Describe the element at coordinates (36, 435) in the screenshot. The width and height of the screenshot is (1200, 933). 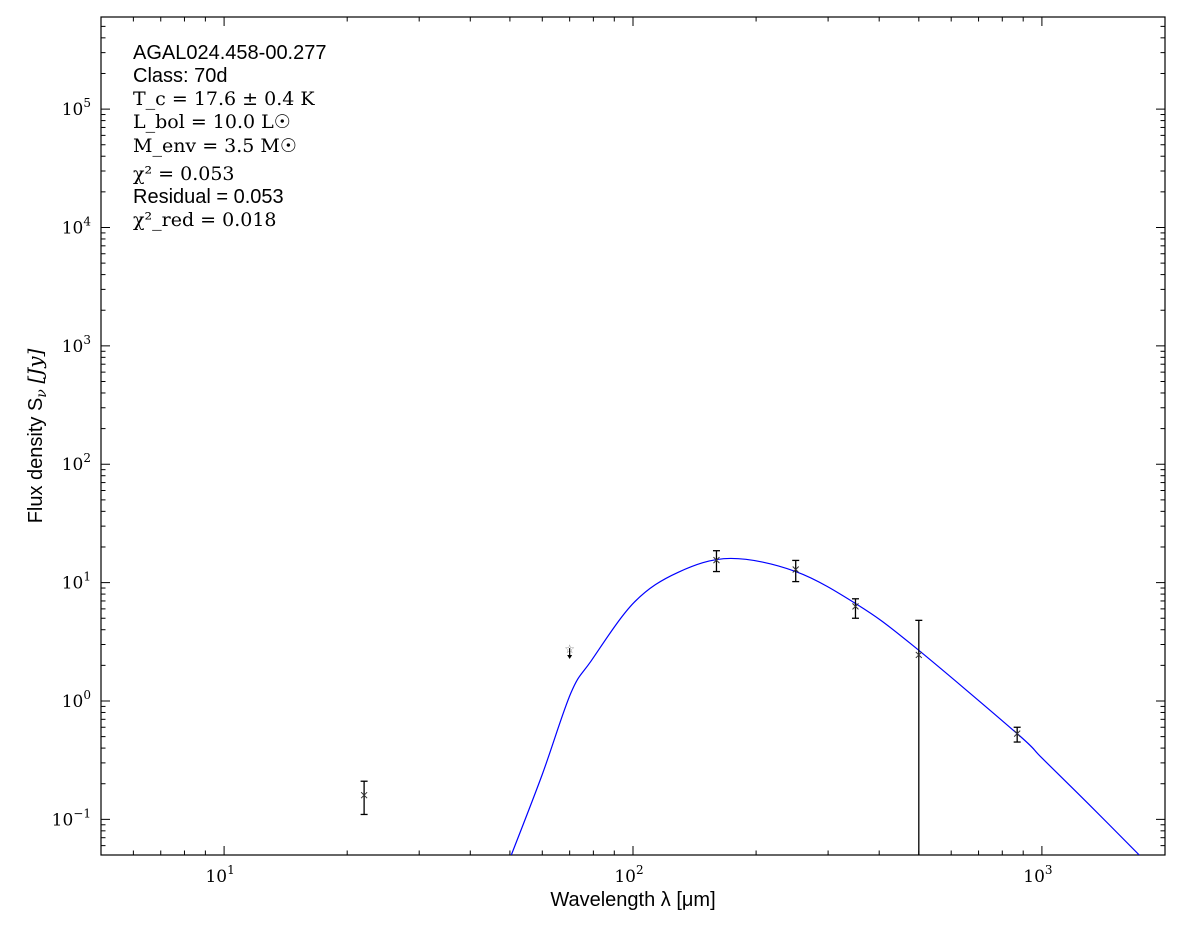
I see `y-axis-label: Flux density Sν [Jy]` at that location.